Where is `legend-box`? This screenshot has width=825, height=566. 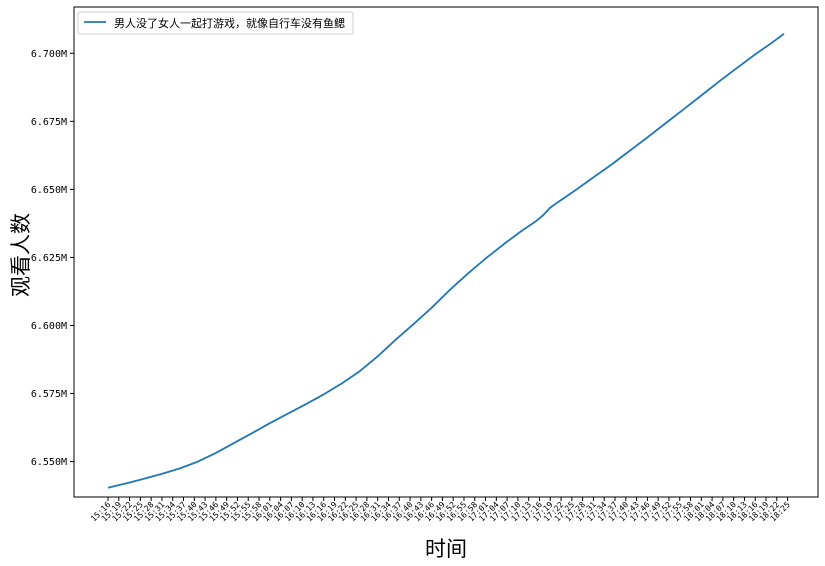
legend-box is located at coordinates (215, 23).